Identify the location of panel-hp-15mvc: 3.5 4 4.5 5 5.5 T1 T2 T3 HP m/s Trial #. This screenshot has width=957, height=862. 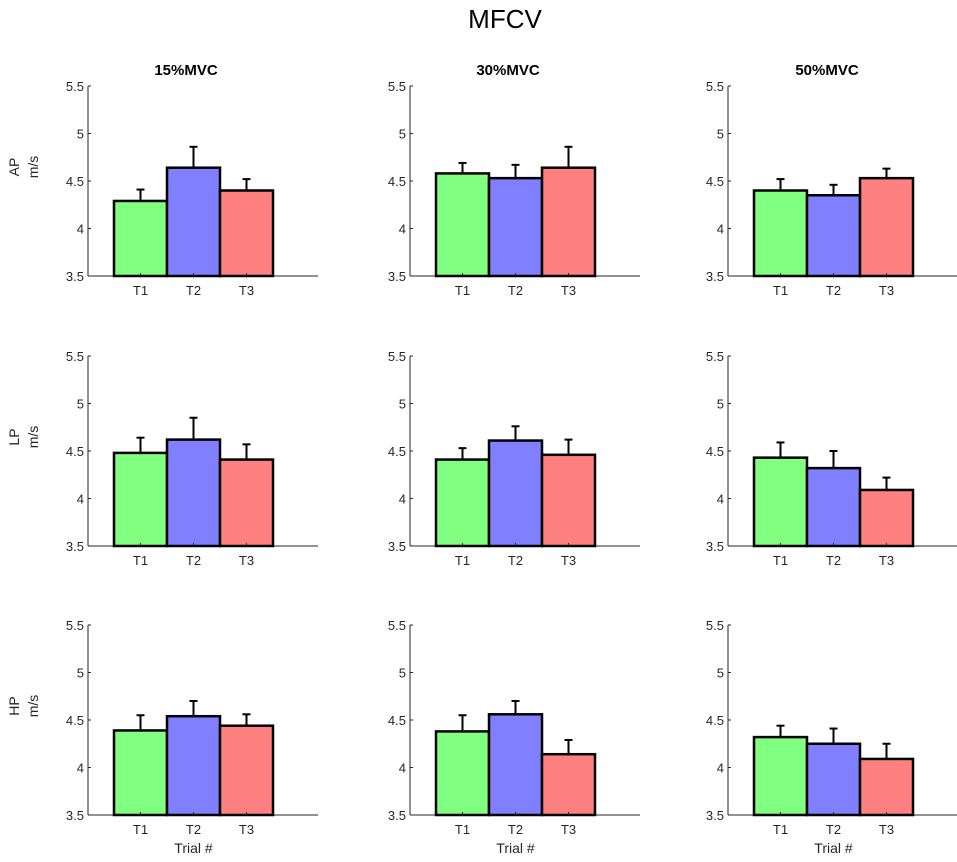
(162, 737).